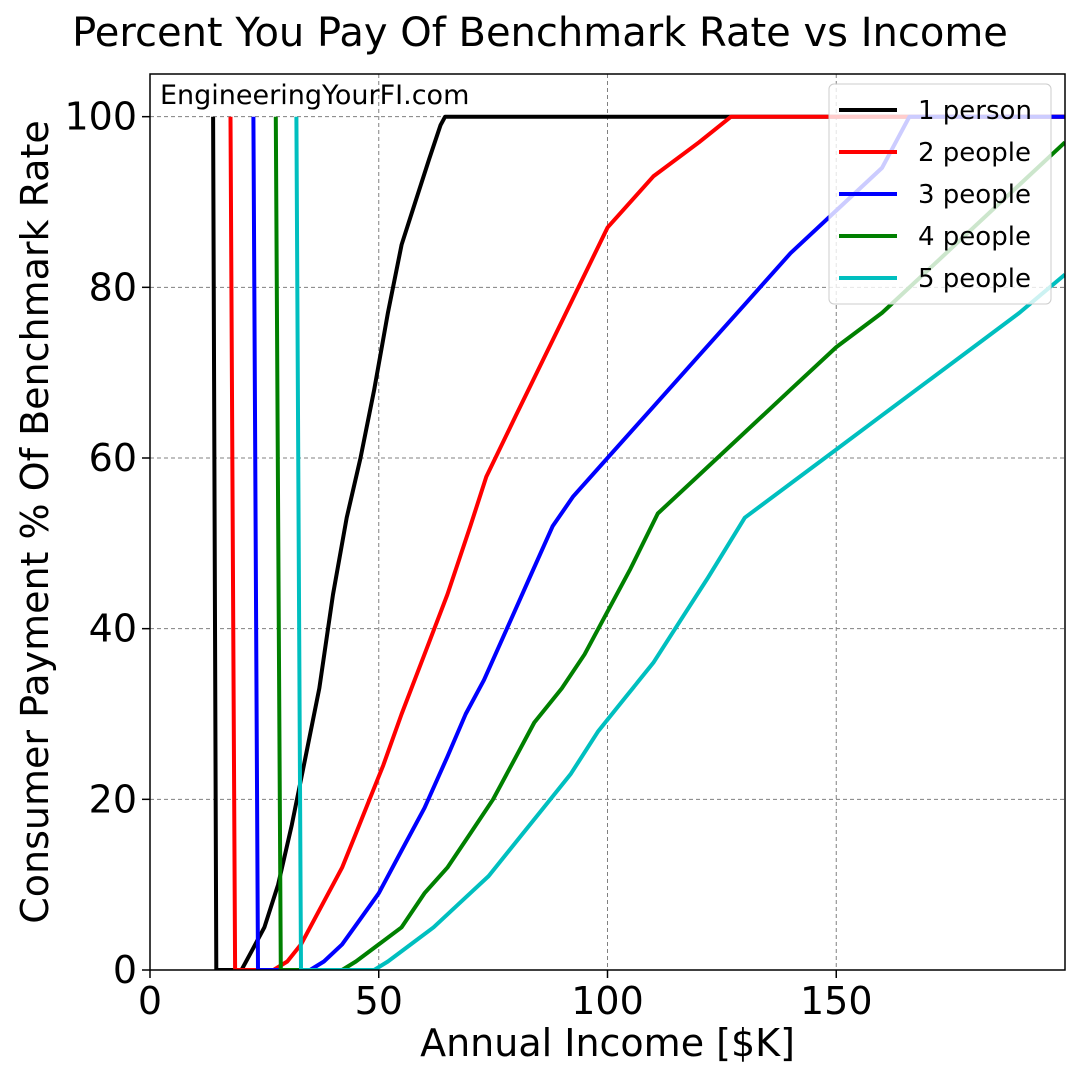  Describe the element at coordinates (113, 799) in the screenshot. I see `y-tick-label: 20` at that location.